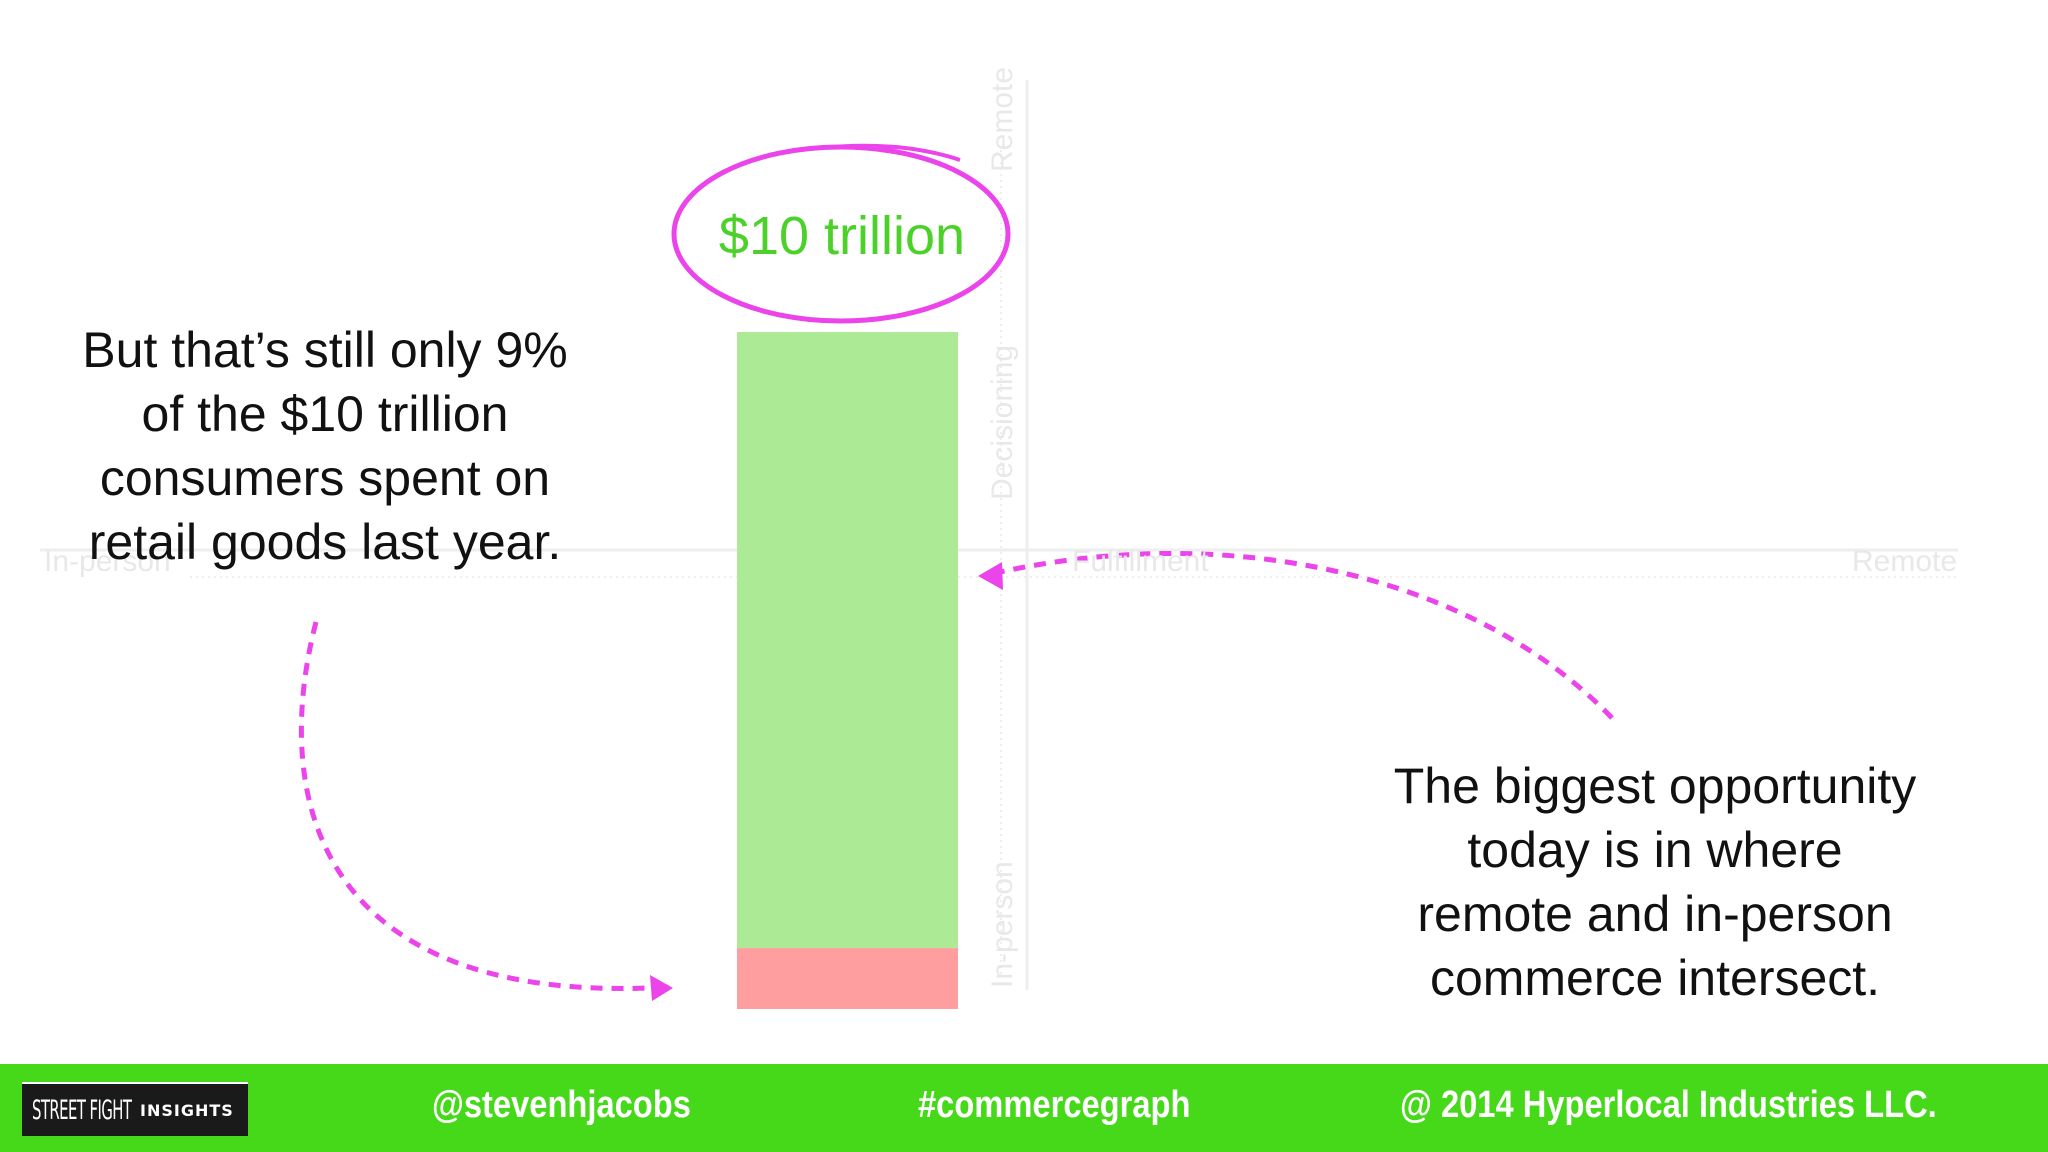 This screenshot has width=2048, height=1152. Describe the element at coordinates (561, 1105) in the screenshot. I see `twitter-handle: @stevenhjacobs` at that location.